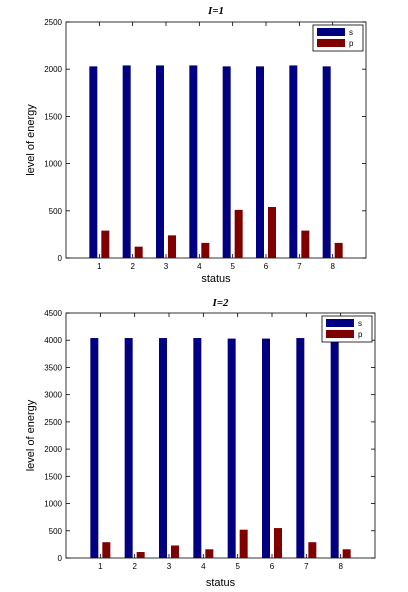 This screenshot has width=408, height=592. Describe the element at coordinates (53, 367) in the screenshot. I see `y-tick-label: 3500` at that location.